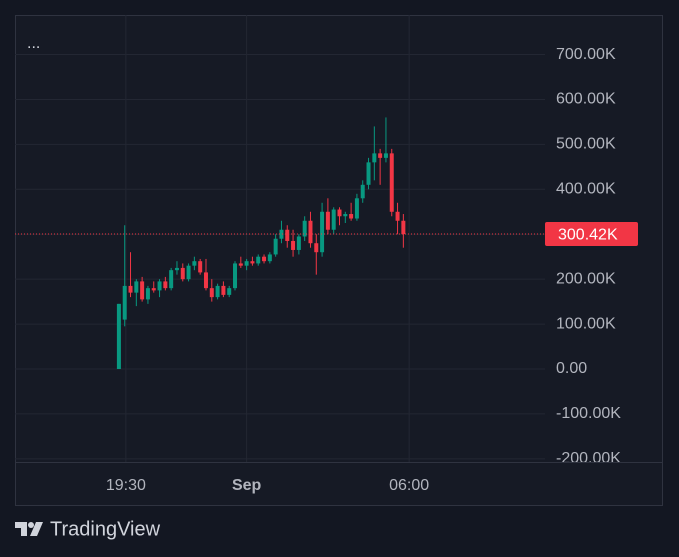 The width and height of the screenshot is (679, 557). I want to click on last-price-box, so click(591, 234).